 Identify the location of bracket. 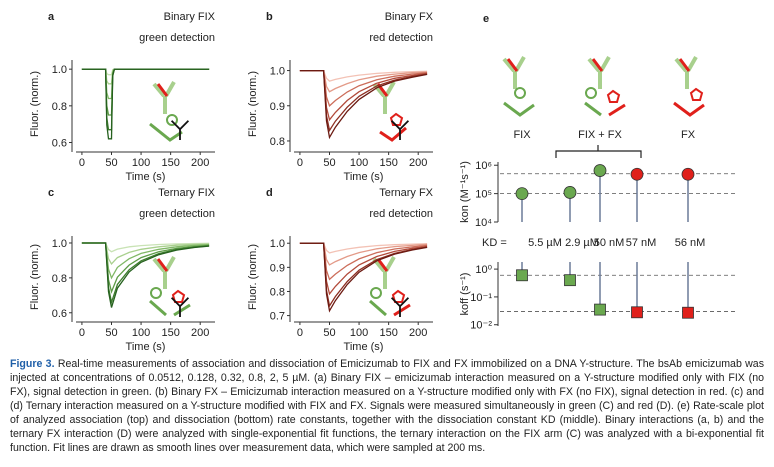
(598, 151).